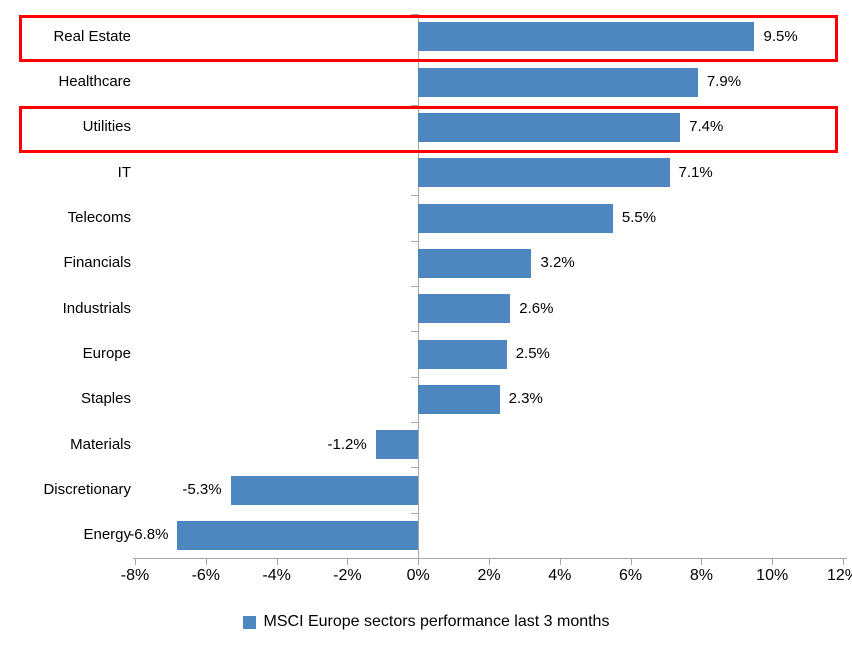  Describe the element at coordinates (639, 217) in the screenshot. I see `value-label: 5.5%` at that location.